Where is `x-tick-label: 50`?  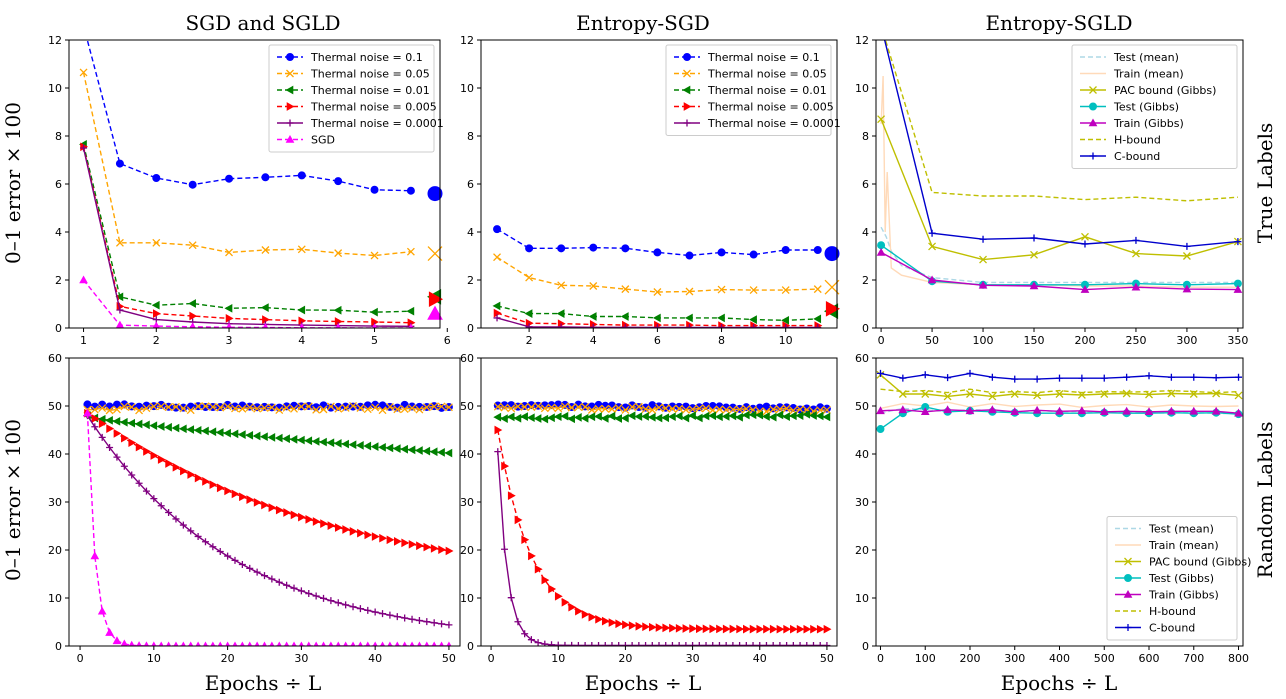 x-tick-label: 50 is located at coordinates (449, 658).